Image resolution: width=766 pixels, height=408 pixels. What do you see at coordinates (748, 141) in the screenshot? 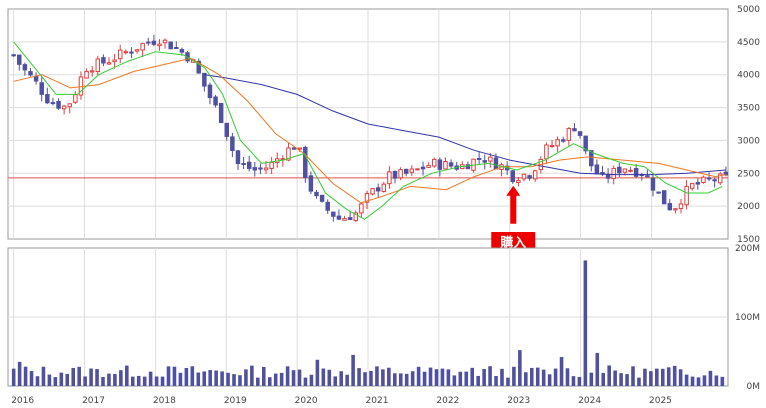
I see `price-y-tick: 3000` at bounding box center [748, 141].